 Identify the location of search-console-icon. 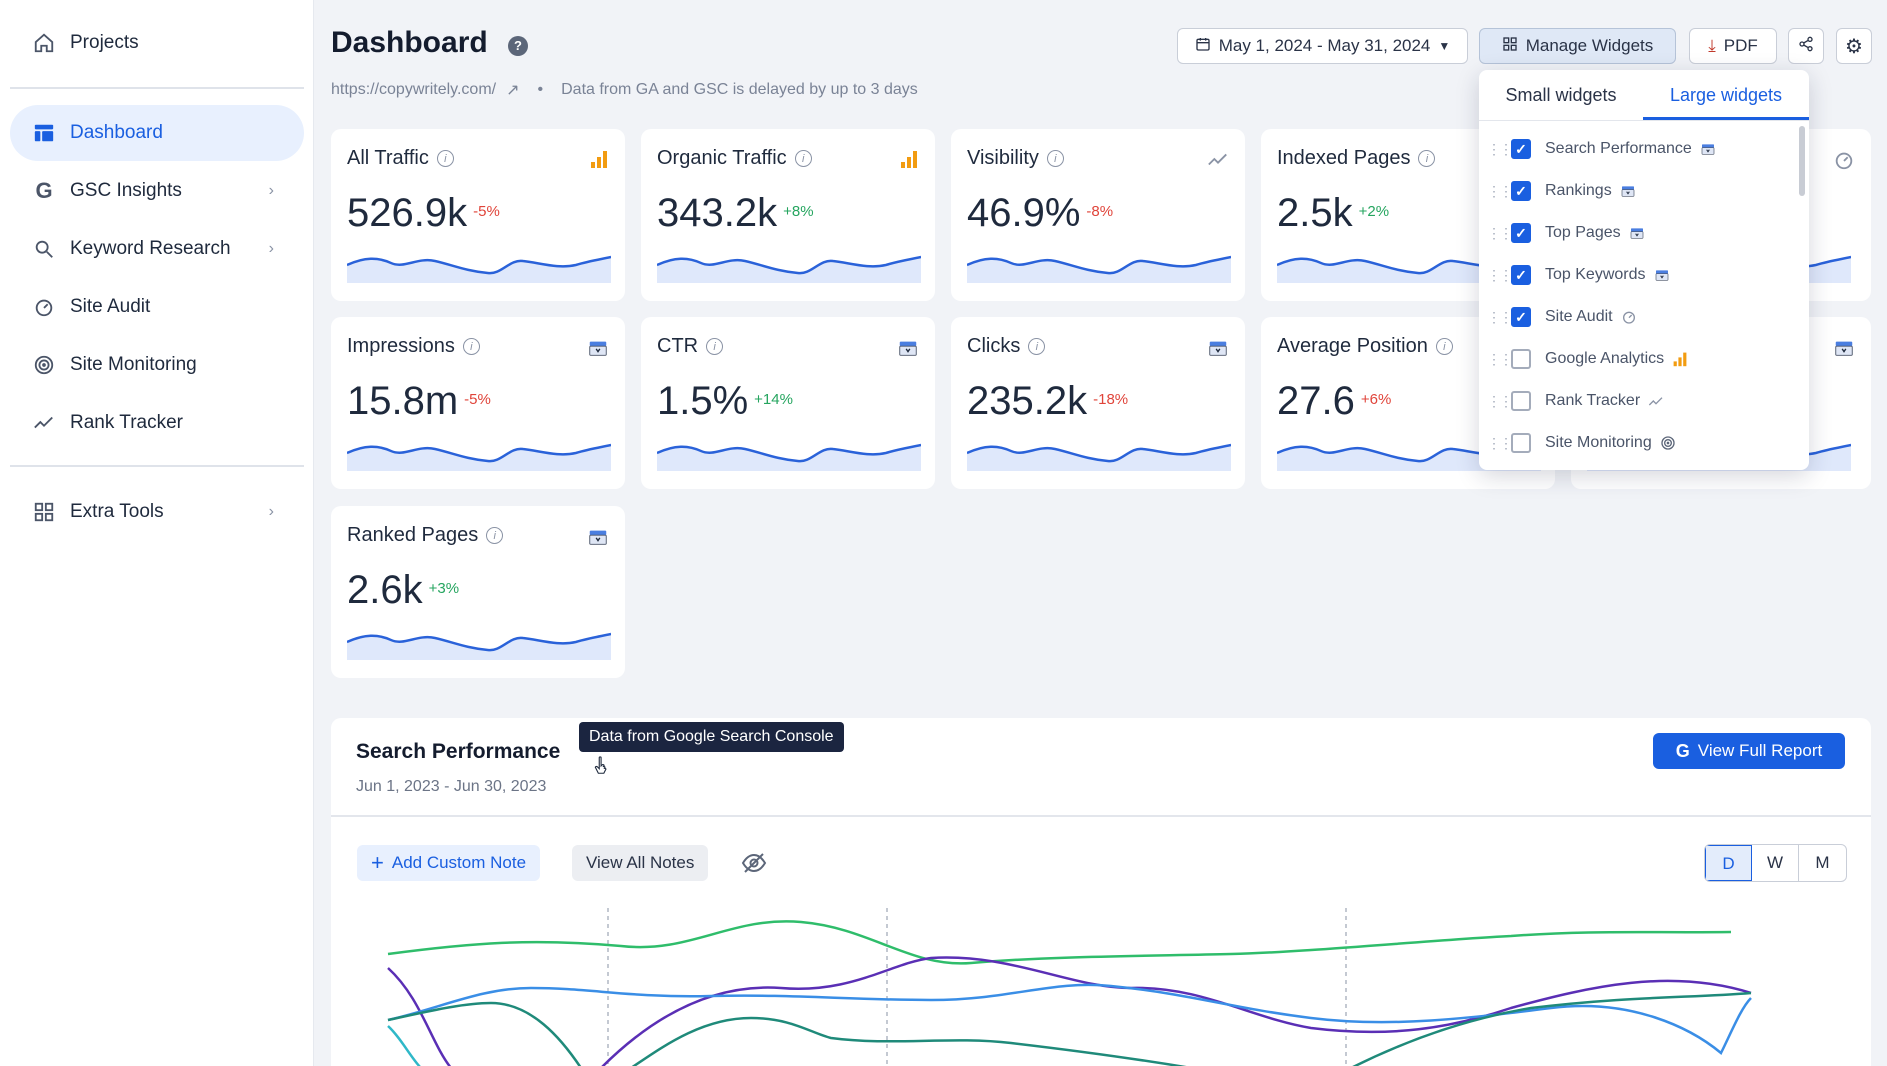
(1628, 191).